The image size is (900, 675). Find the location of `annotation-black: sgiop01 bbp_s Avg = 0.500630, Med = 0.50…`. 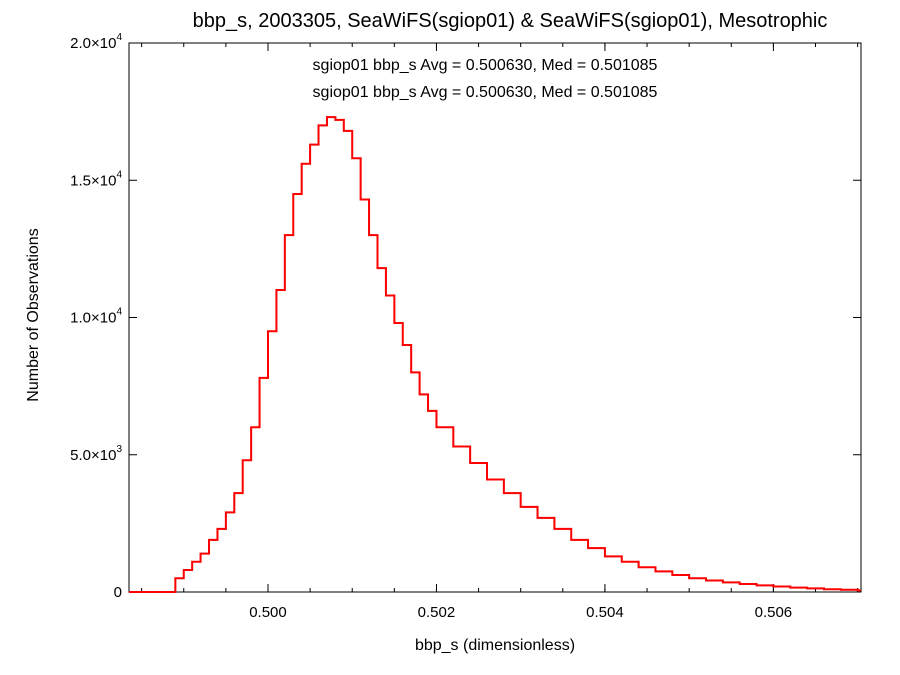

annotation-black: sgiop01 bbp_s Avg = 0.500630, Med = 0.50… is located at coordinates (485, 65).